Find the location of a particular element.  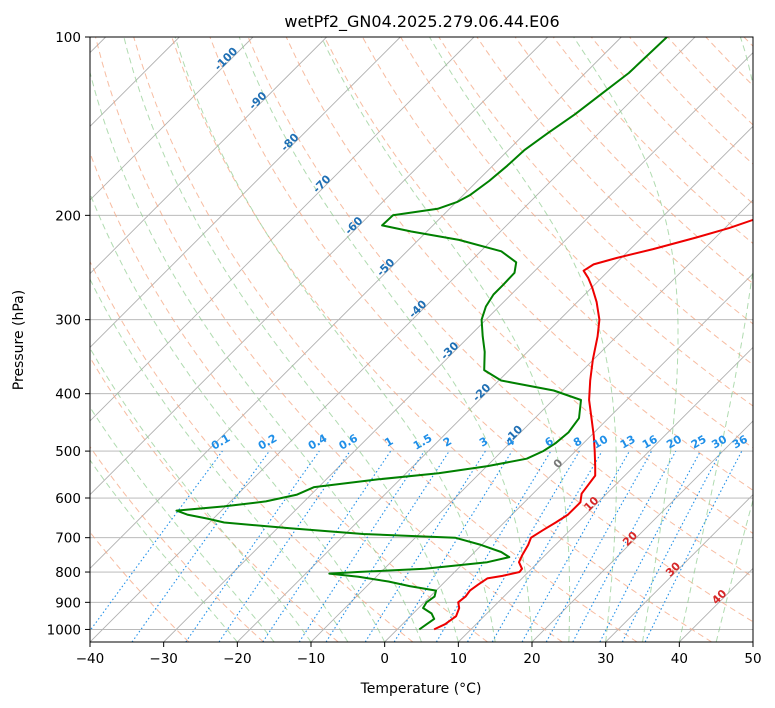

y-tick-label: 200 is located at coordinates (68, 216).